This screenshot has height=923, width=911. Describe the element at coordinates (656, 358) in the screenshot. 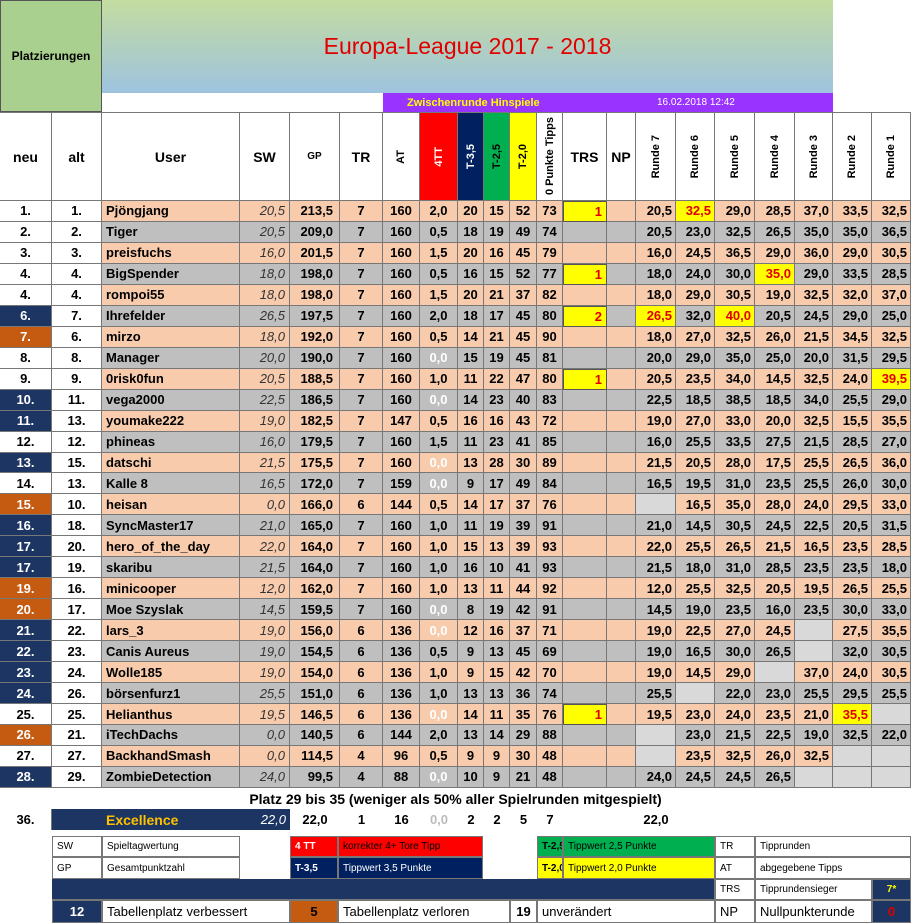

I see `table-cell: 20,0` at that location.